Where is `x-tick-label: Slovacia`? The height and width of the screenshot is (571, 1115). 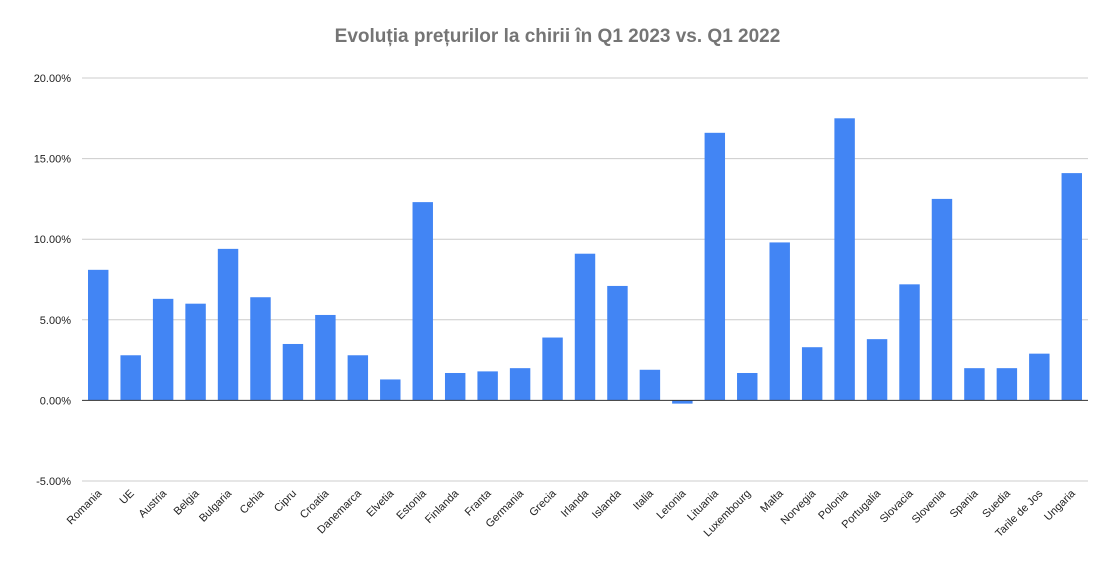
x-tick-label: Slovacia is located at coordinates (897, 506).